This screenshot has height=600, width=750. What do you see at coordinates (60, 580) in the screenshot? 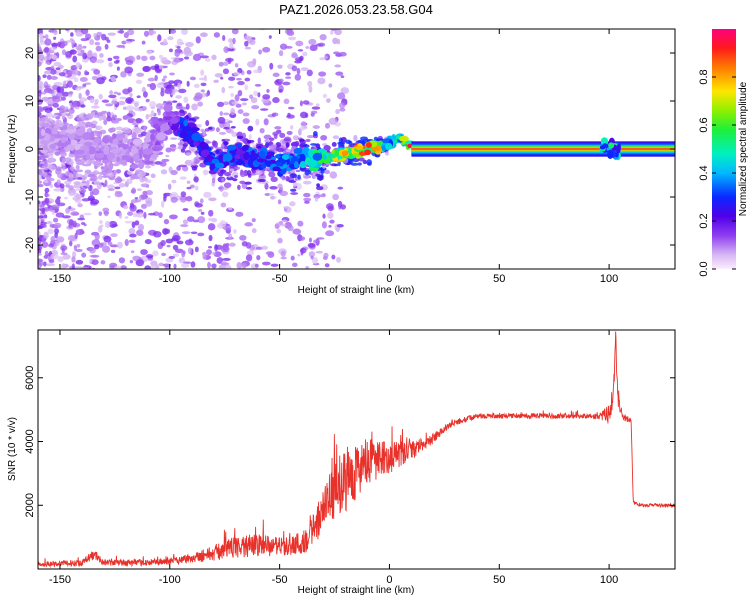
I see `snr-x-tick-label: -150` at bounding box center [60, 580].